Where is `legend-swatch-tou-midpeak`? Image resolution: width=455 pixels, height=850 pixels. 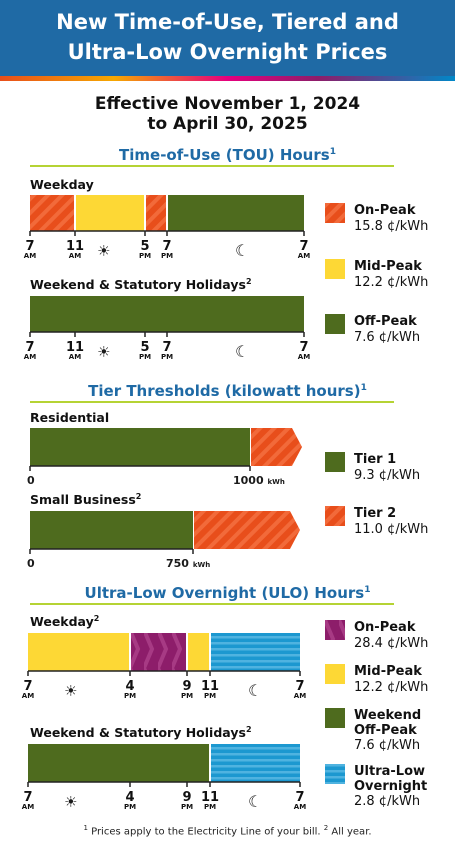
legend-swatch-tou-midpeak is located at coordinates (335, 269).